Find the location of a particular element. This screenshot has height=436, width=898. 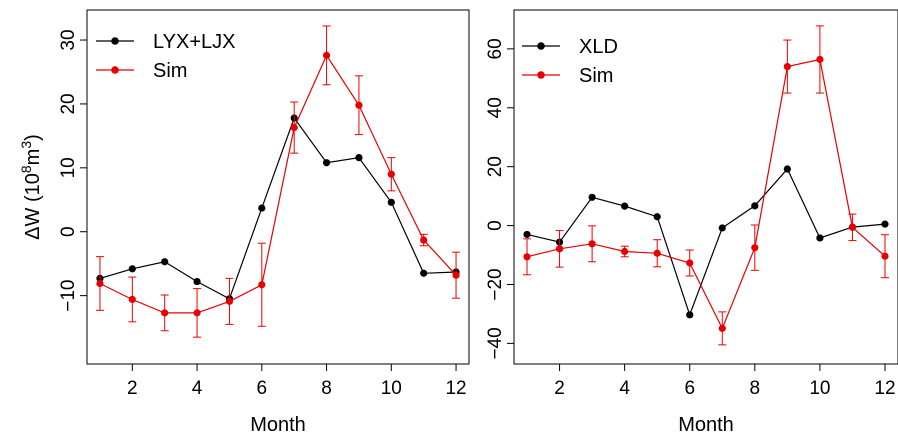

right-y-ticks: −40 −20 0 20 40 60 is located at coordinates (499, 199).